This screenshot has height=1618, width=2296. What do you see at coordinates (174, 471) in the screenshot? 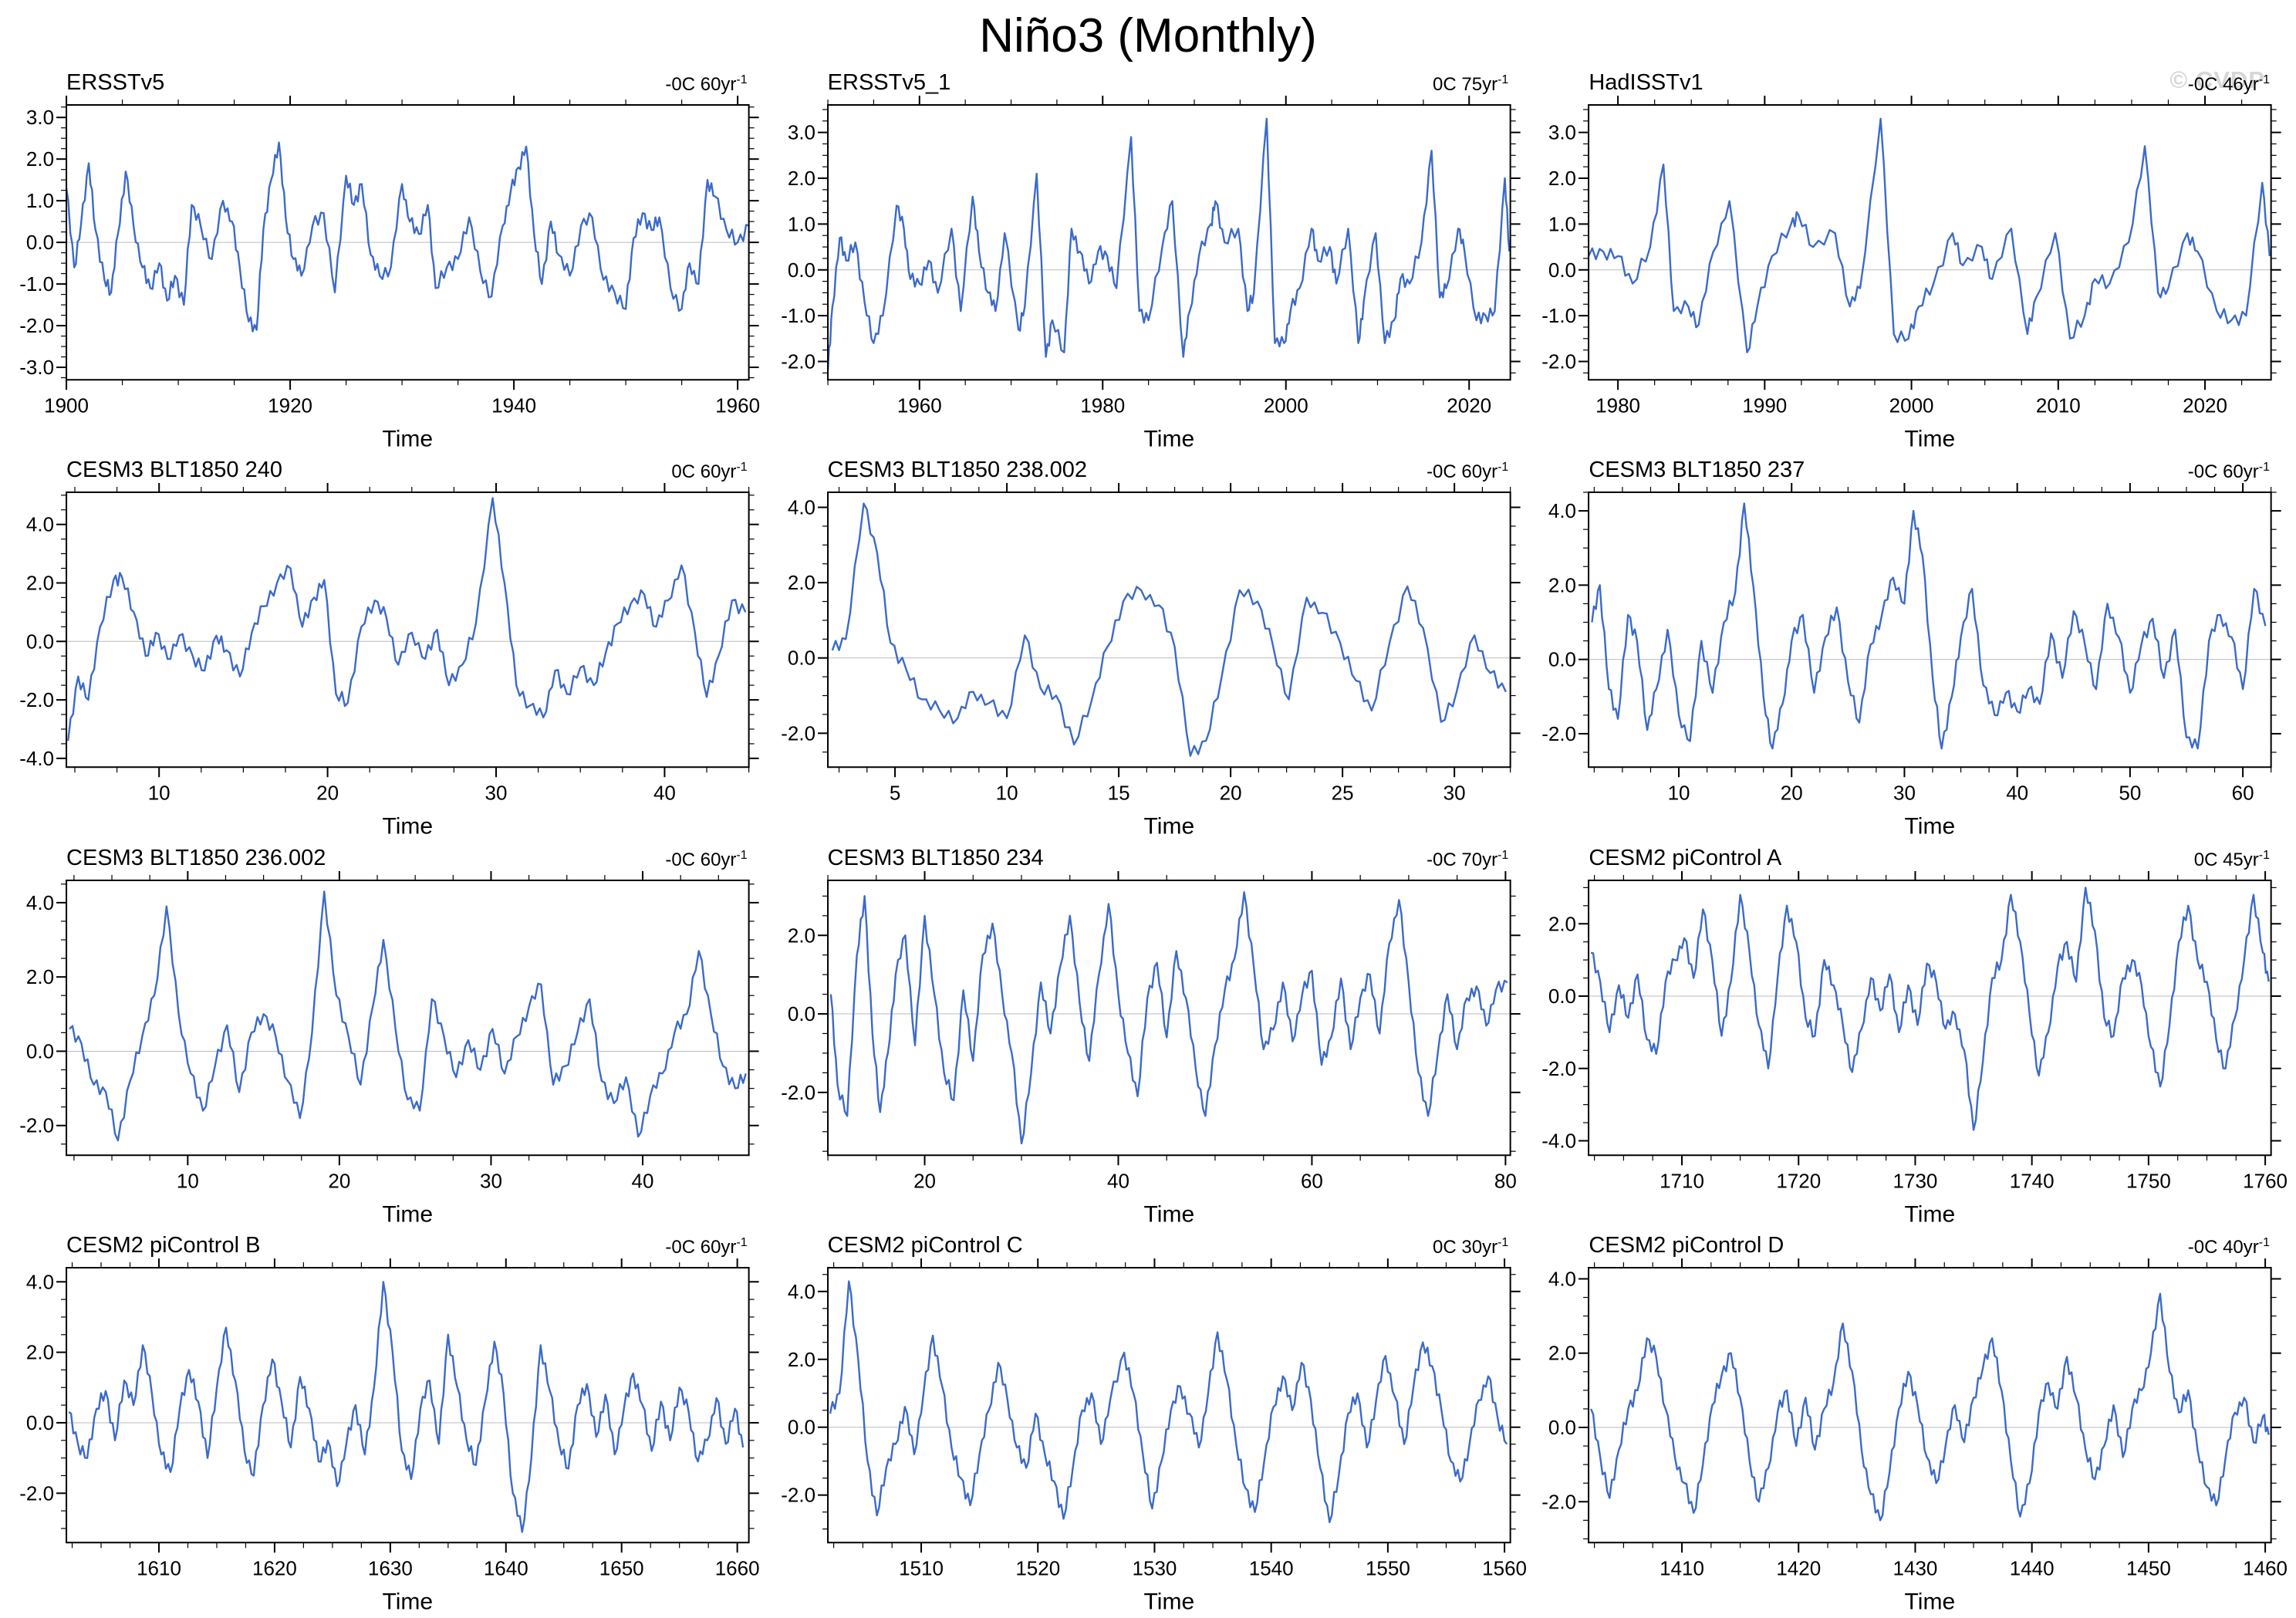
I see `panel-title: CESM3 BLT1850 240` at bounding box center [174, 471].